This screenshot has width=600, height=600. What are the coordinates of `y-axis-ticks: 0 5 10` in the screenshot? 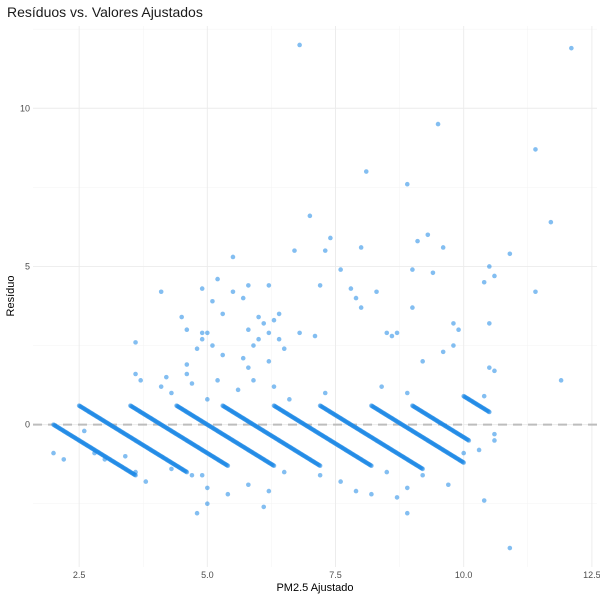 It's located at (25, 266).